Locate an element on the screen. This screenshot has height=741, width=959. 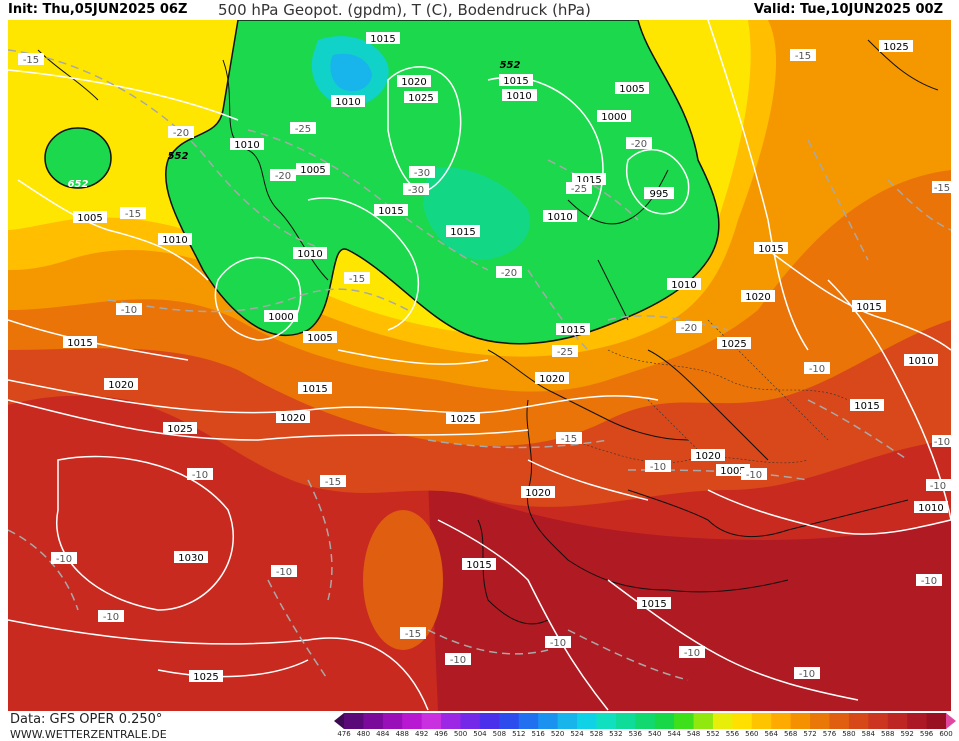
color-scale-bar is located at coordinates (645, 721).